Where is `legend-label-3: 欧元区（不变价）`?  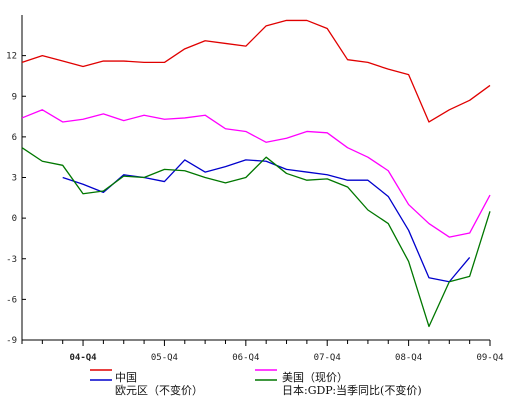
legend-label-3: 欧元区（不变价） is located at coordinates (159, 390).